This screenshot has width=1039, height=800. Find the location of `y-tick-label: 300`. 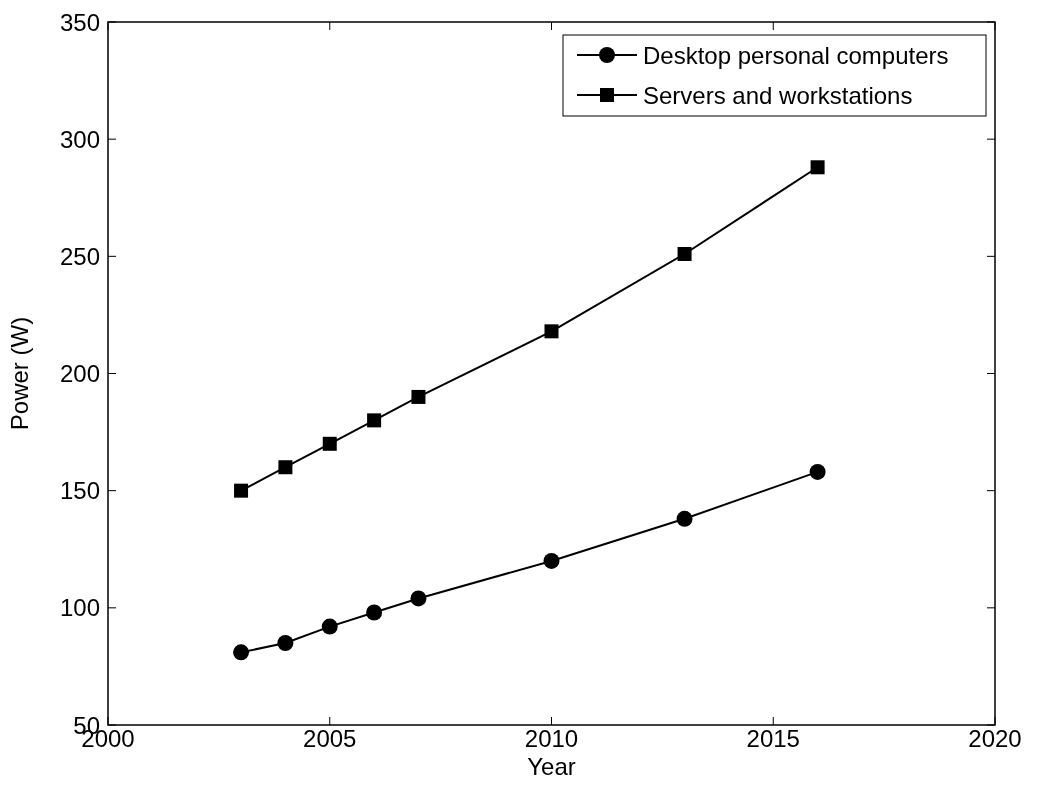

y-tick-label: 300 is located at coordinates (79, 139).